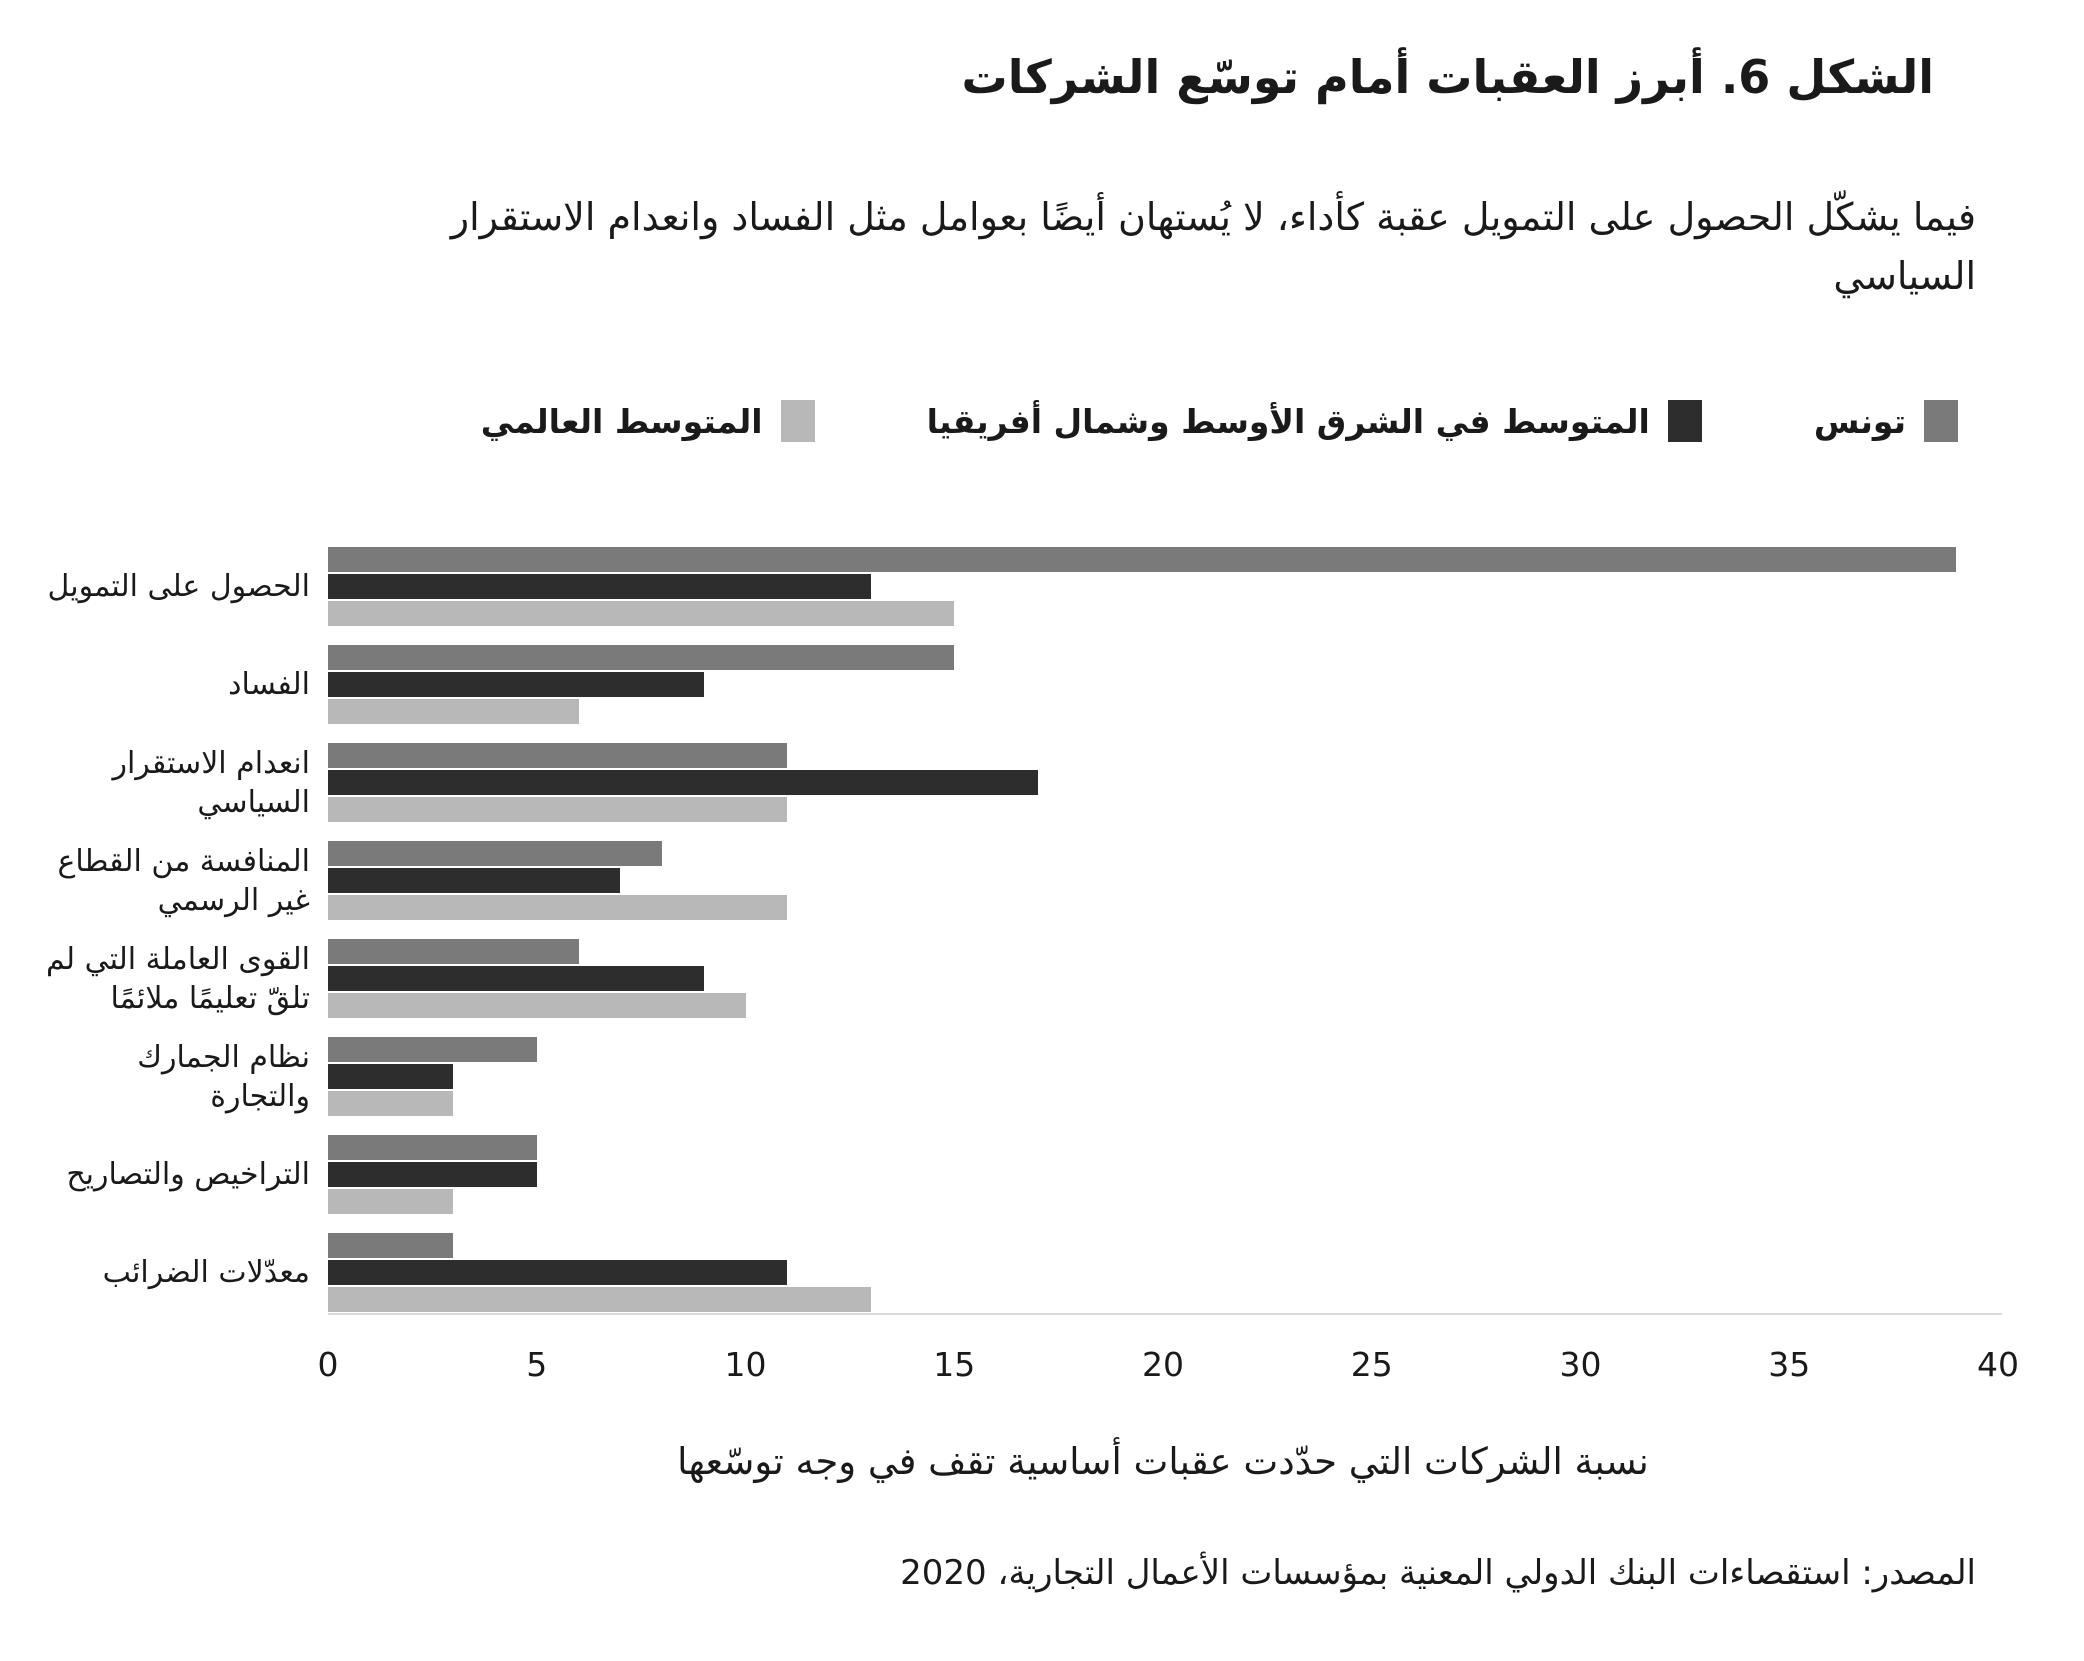 The width and height of the screenshot is (2084, 1661). What do you see at coordinates (954, 1364) in the screenshot?
I see `x-tick: 15` at bounding box center [954, 1364].